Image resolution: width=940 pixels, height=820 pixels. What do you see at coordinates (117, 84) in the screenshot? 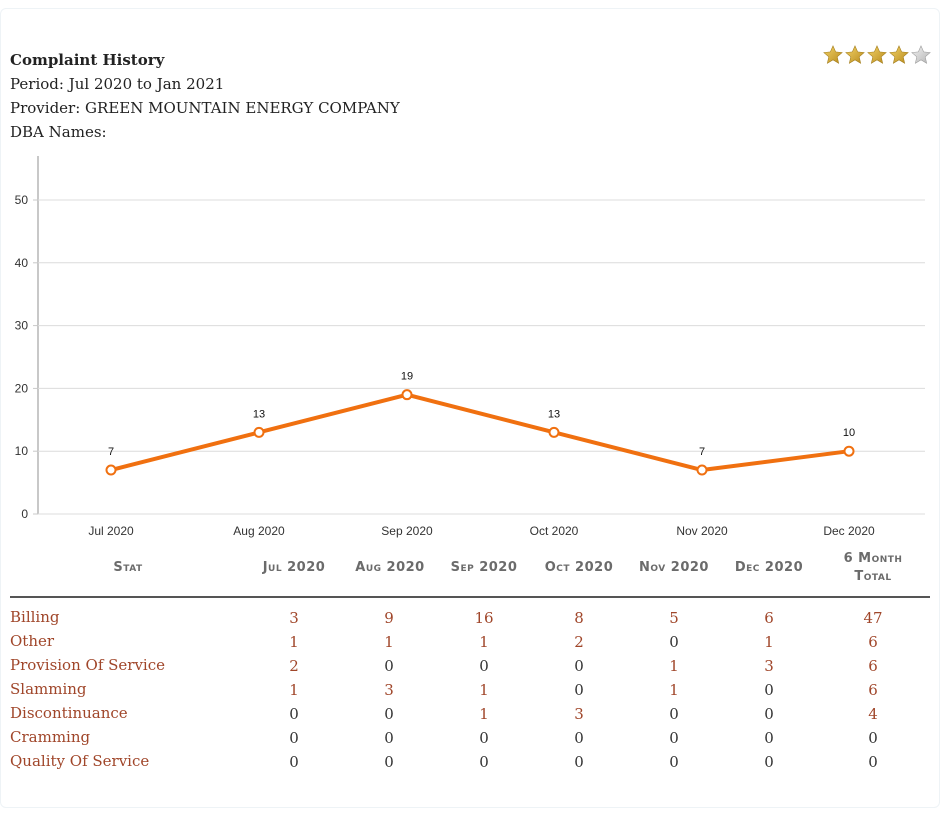
I see `period-text: Period: Jul 2020 to Jan 2021` at bounding box center [117, 84].